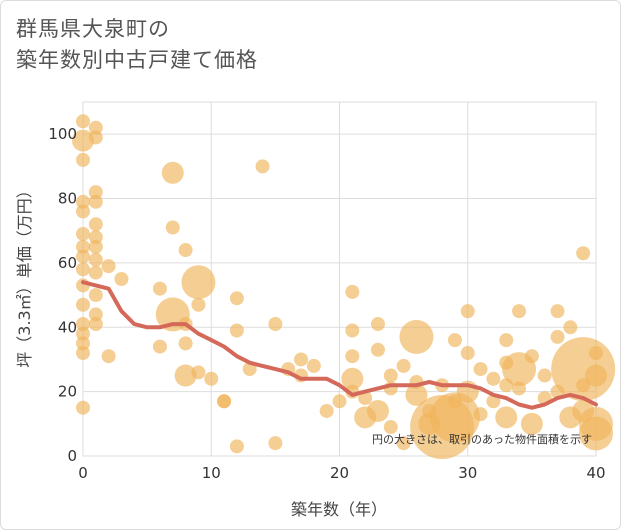 Image resolution: width=621 pixels, height=530 pixels. Describe the element at coordinates (482, 439) in the screenshot. I see `size-annotation: 円の大きさは、取引のあった物件面積を示す` at that location.